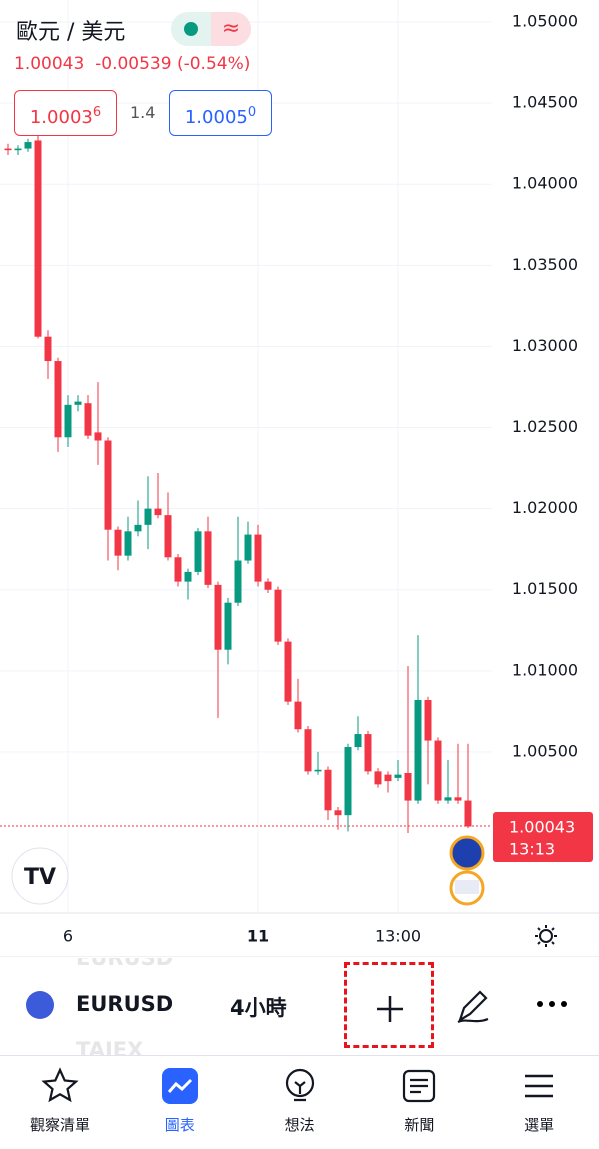  Describe the element at coordinates (552, 1004) in the screenshot. I see `more-icon` at that location.